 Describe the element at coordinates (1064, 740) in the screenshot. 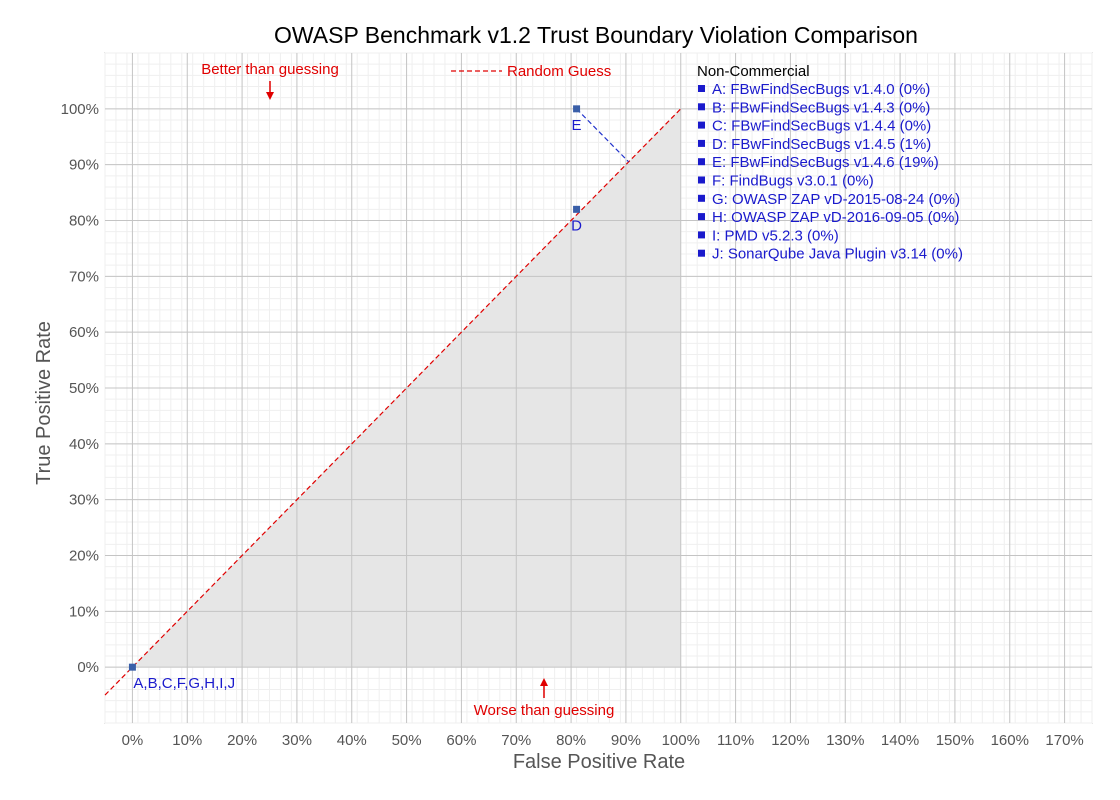

I see `x-tick-label: 170%` at that location.